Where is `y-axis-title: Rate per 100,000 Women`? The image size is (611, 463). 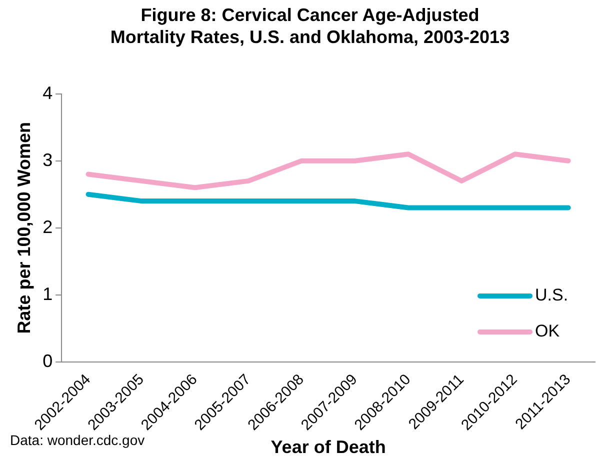
y-axis-title: Rate per 100,000 Women is located at coordinates (24, 228).